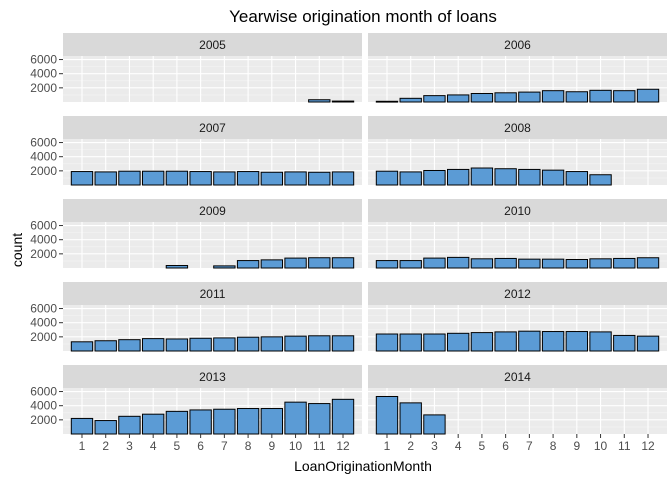 Image resolution: width=672 pixels, height=480 pixels. I want to click on panel-2012: 2012, so click(517, 317).